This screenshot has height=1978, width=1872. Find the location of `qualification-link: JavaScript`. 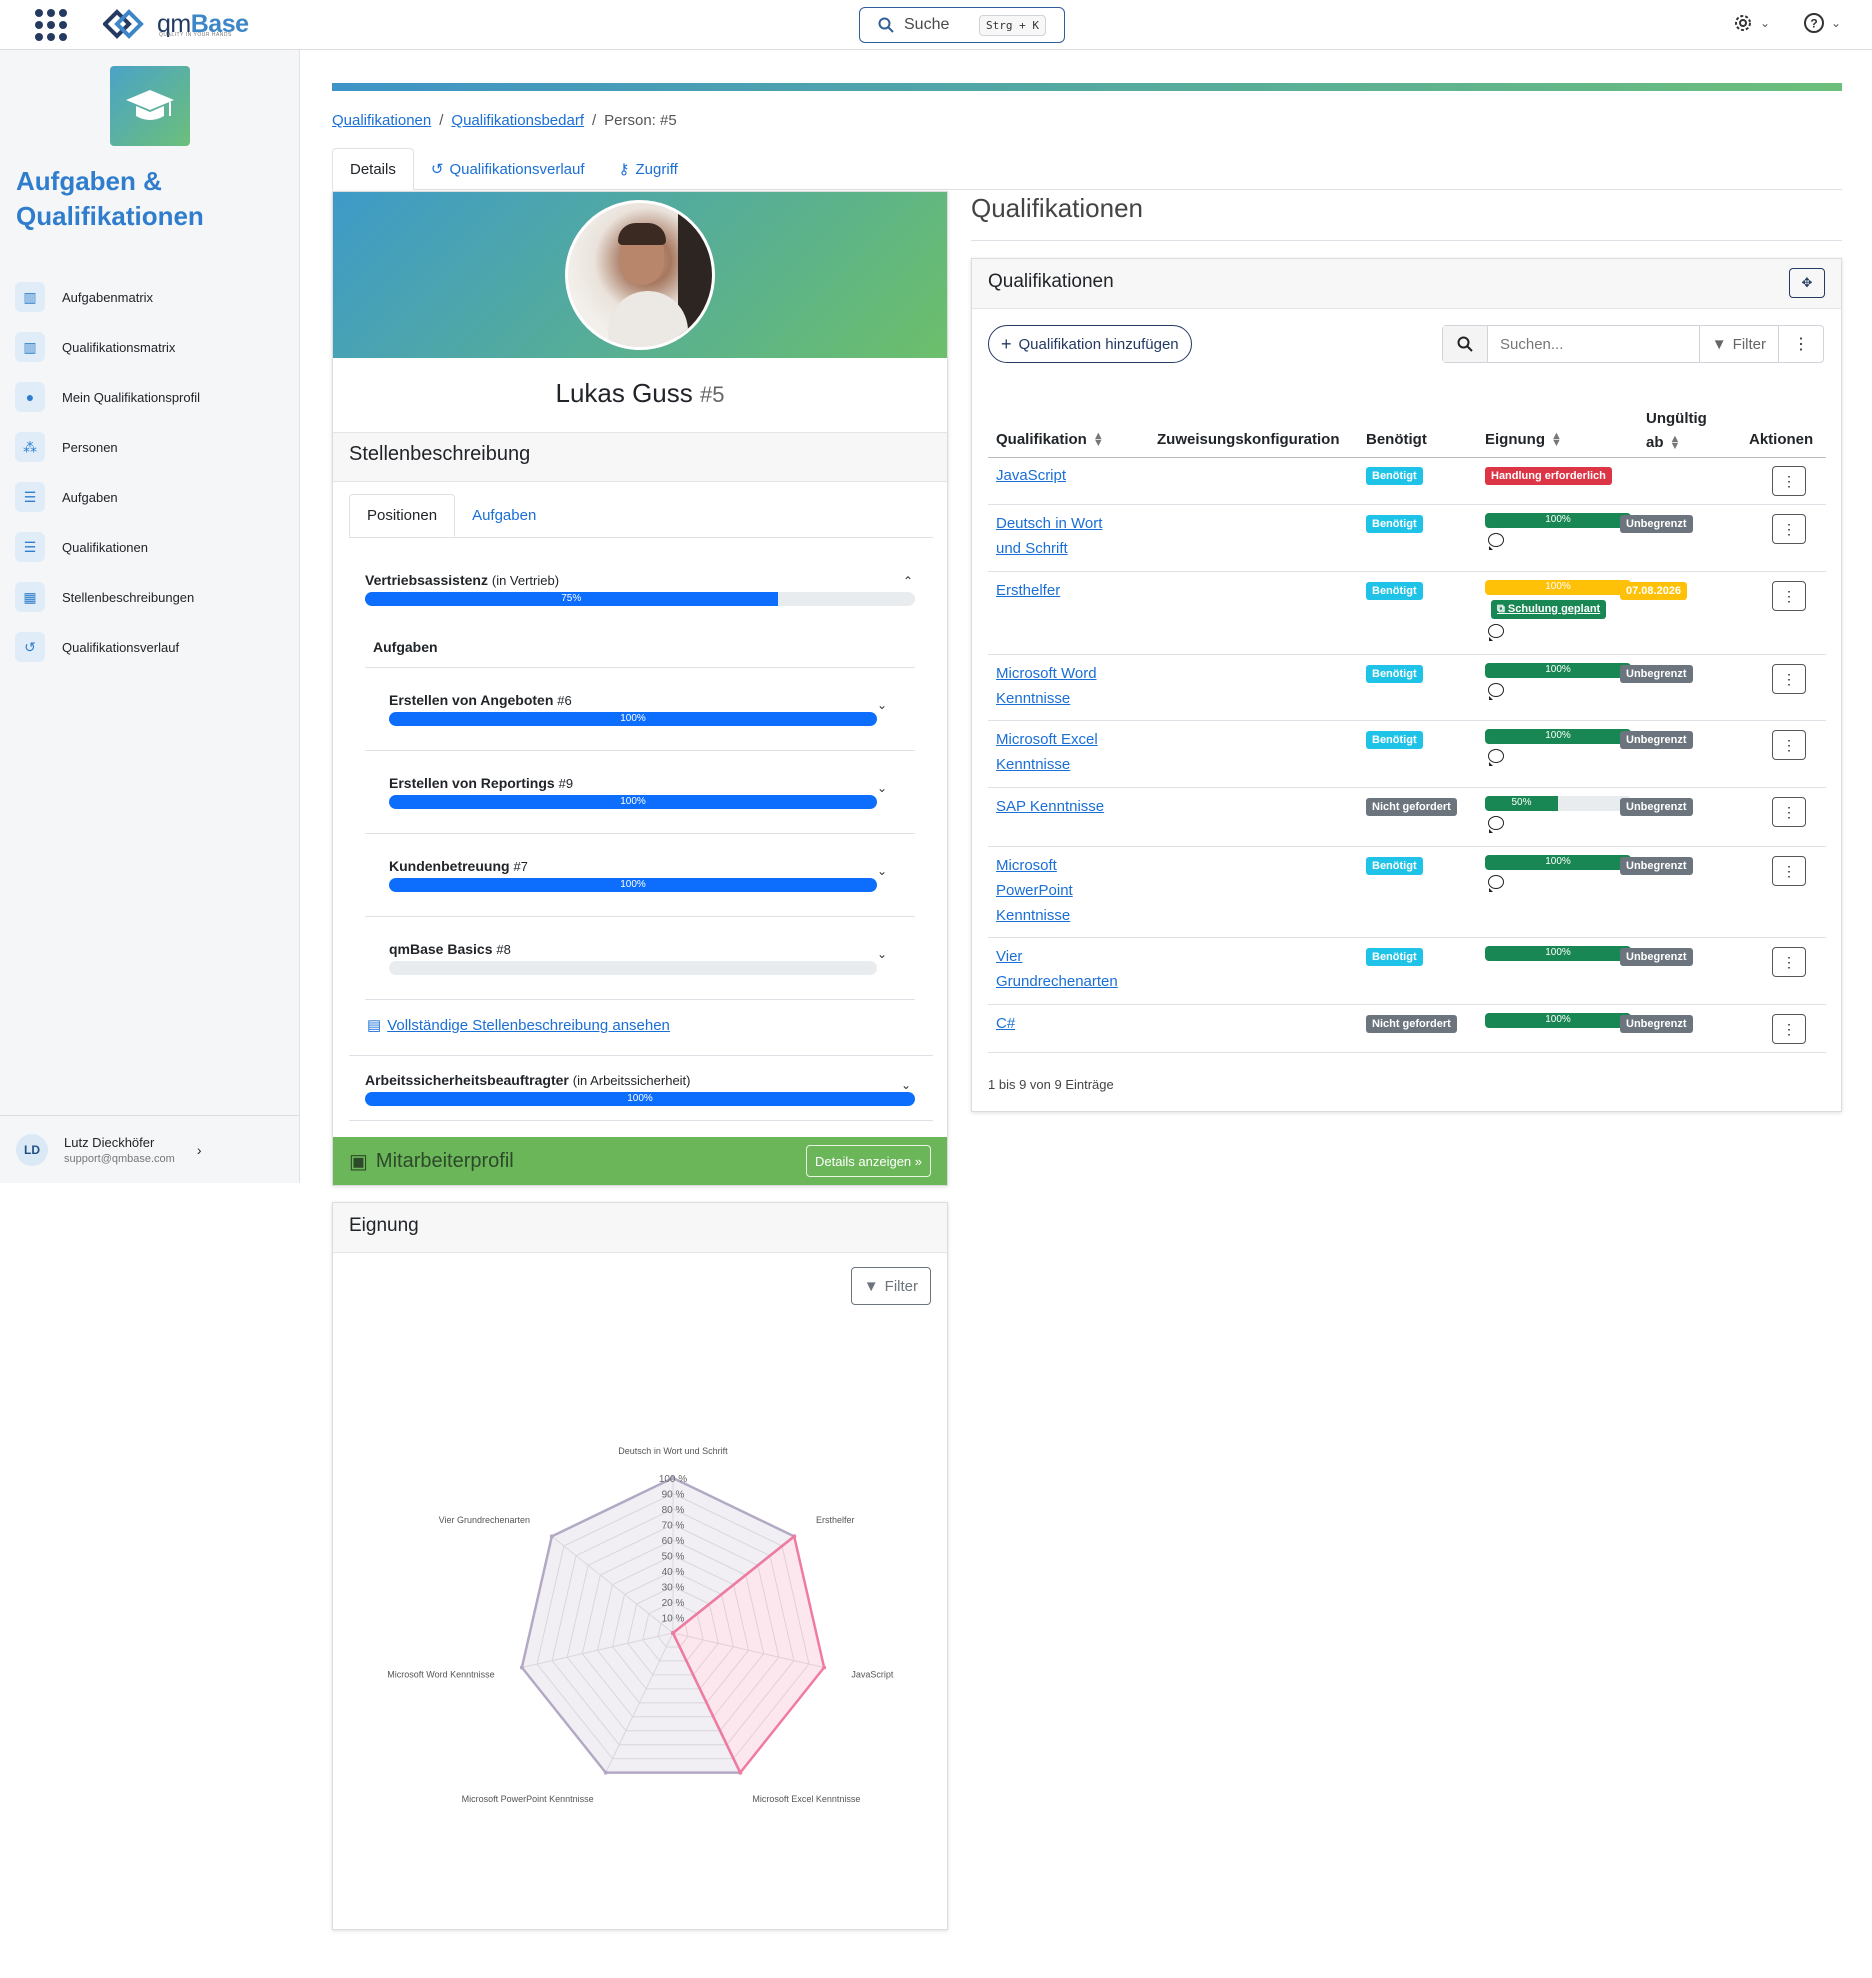

qualification-link: JavaScript is located at coordinates (1031, 475).